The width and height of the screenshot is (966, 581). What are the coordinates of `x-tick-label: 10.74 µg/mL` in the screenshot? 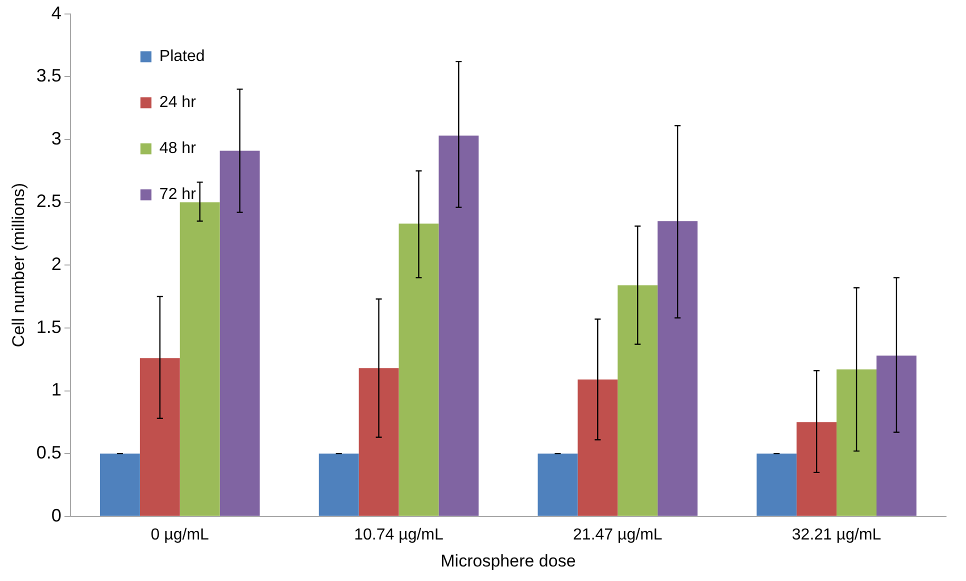 It's located at (399, 535).